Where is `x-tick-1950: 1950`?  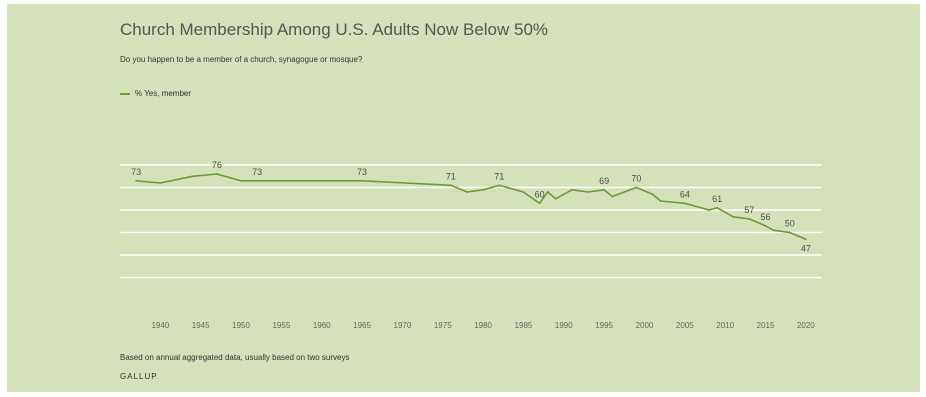 x-tick-1950: 1950 is located at coordinates (241, 325).